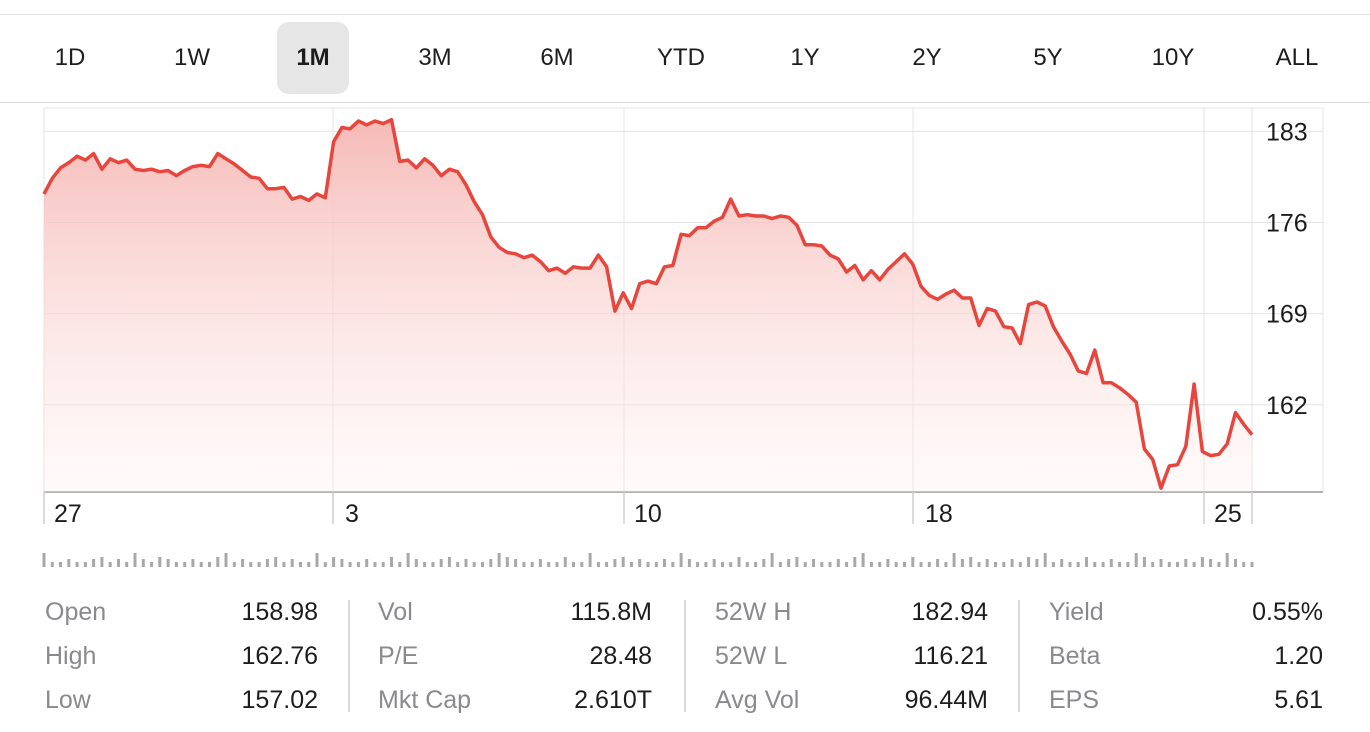 Image resolution: width=1370 pixels, height=732 pixels. I want to click on range-tab-10y: 10Y, so click(1173, 57).